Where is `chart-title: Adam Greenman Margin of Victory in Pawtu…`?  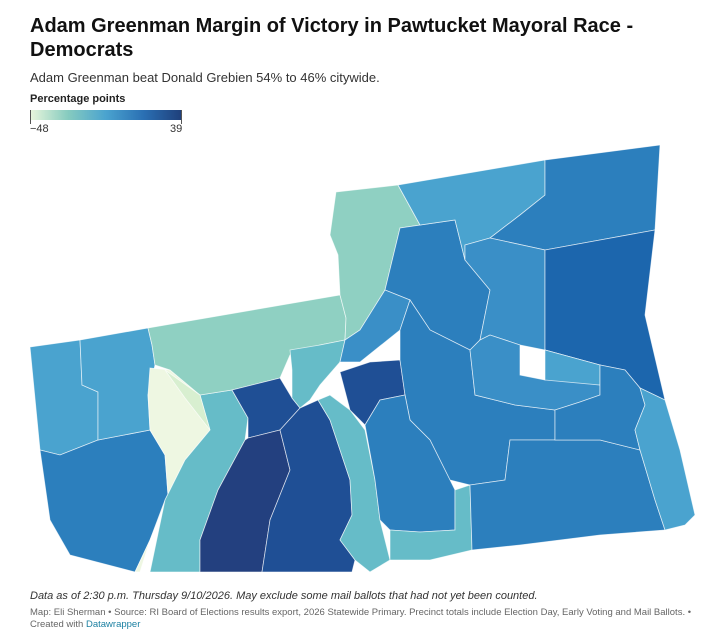
chart-title: Adam Greenman Margin of Victory in Pawtu… is located at coordinates (332, 38).